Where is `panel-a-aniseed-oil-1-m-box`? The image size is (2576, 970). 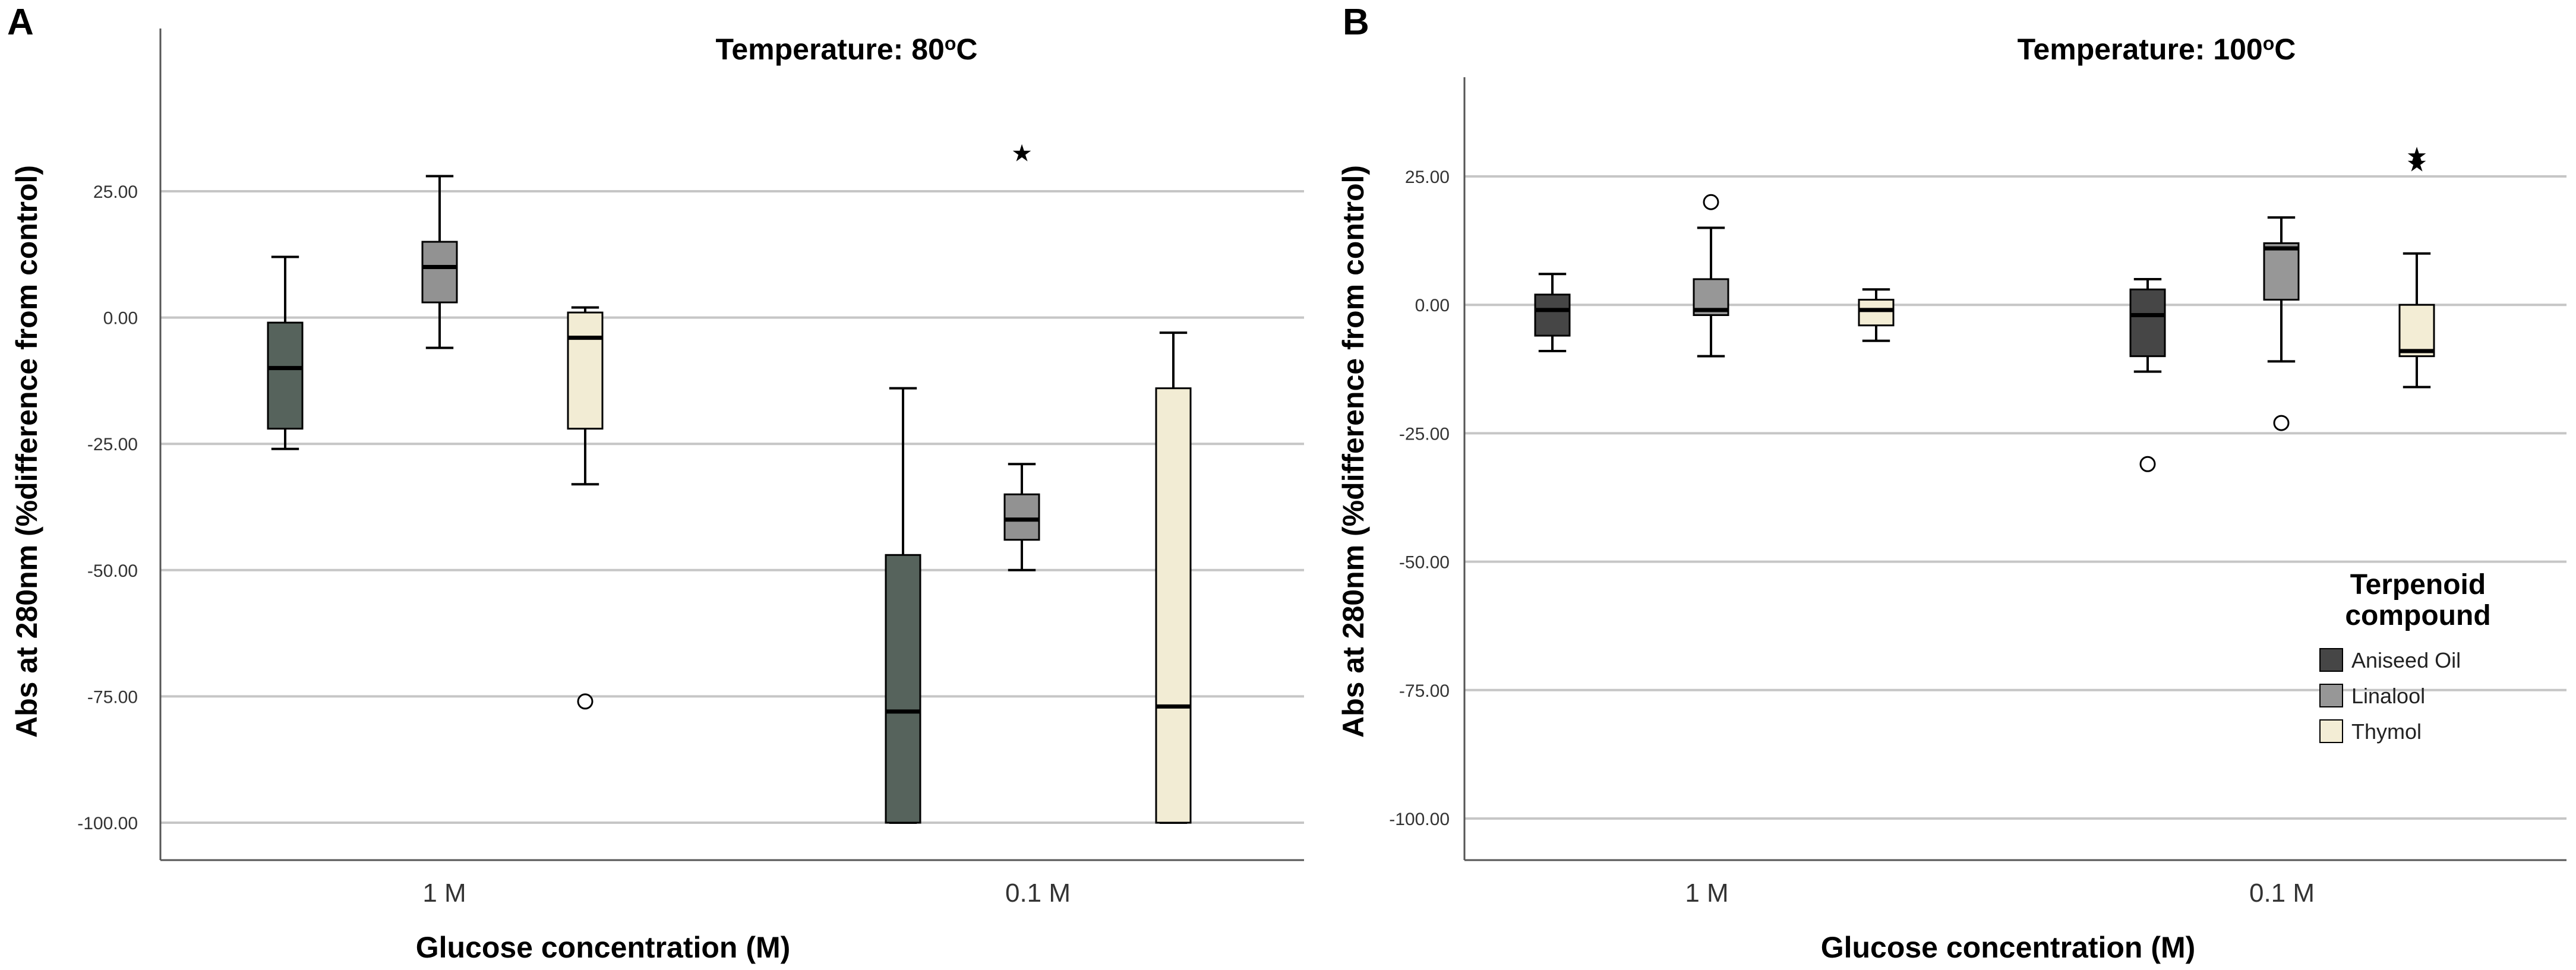
panel-a-aniseed-oil-1-m-box is located at coordinates (285, 376).